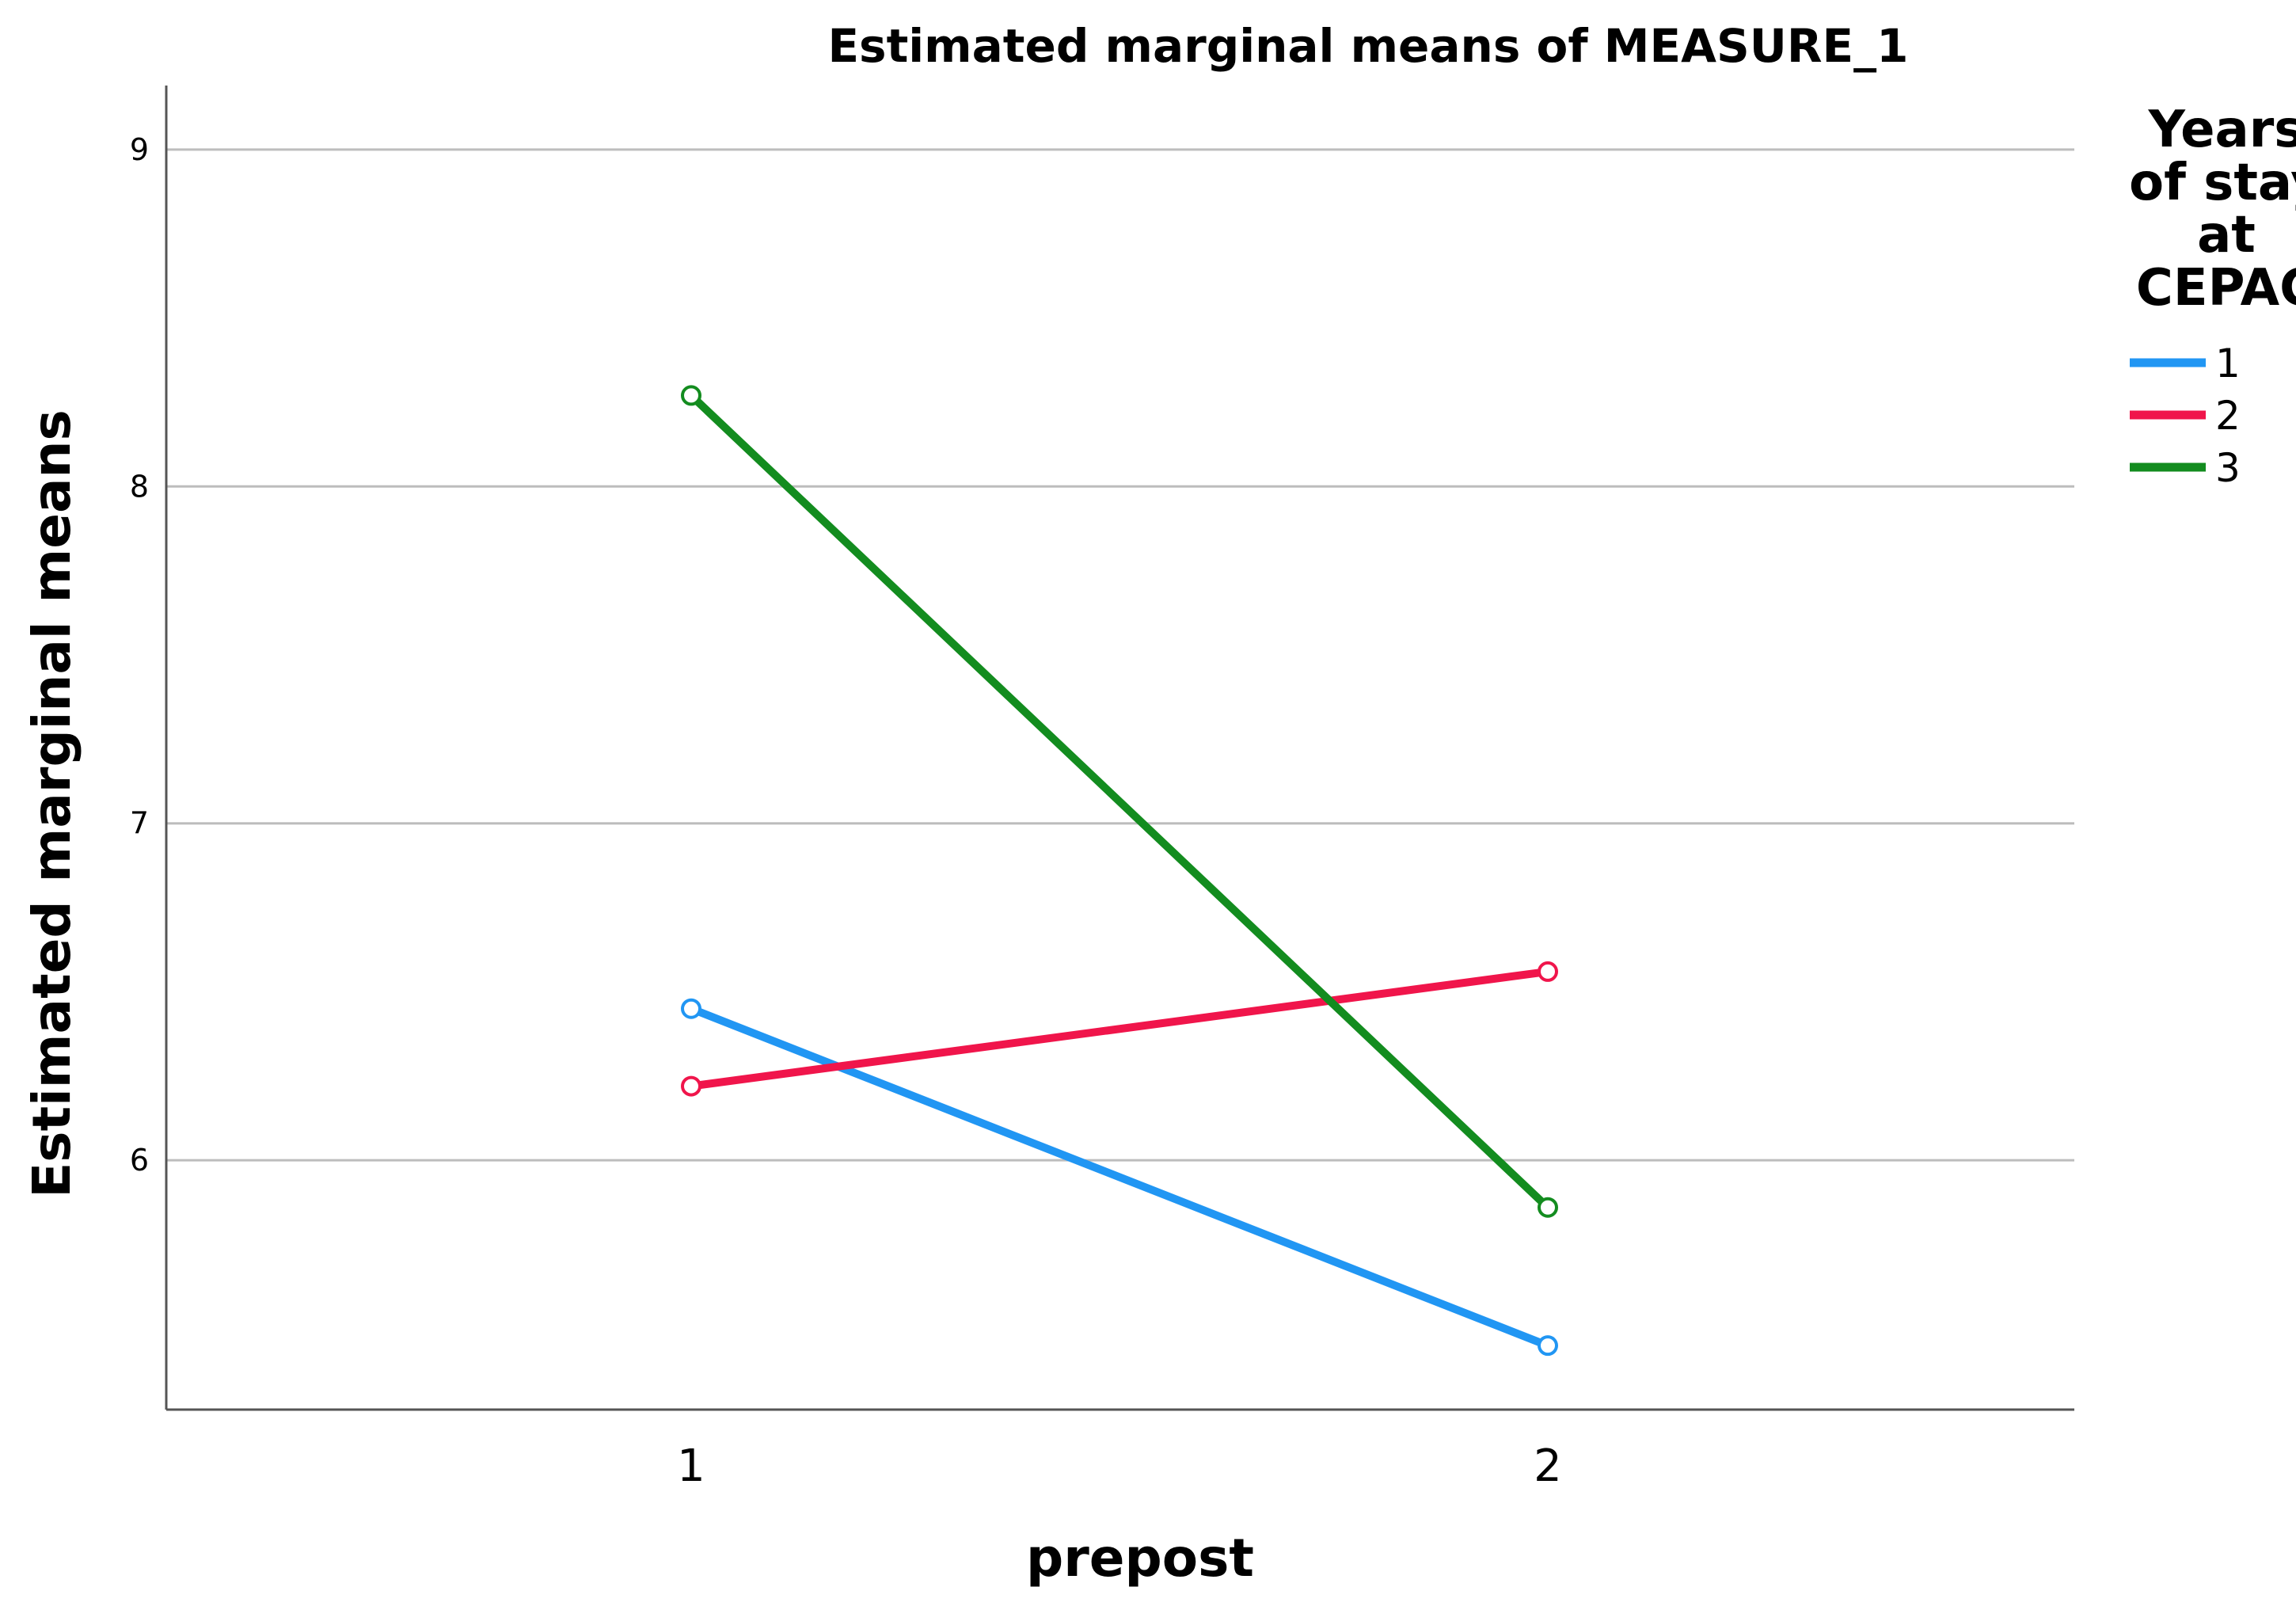 The image size is (2296, 1606). I want to click on x-tick-label: 2, so click(1548, 1466).